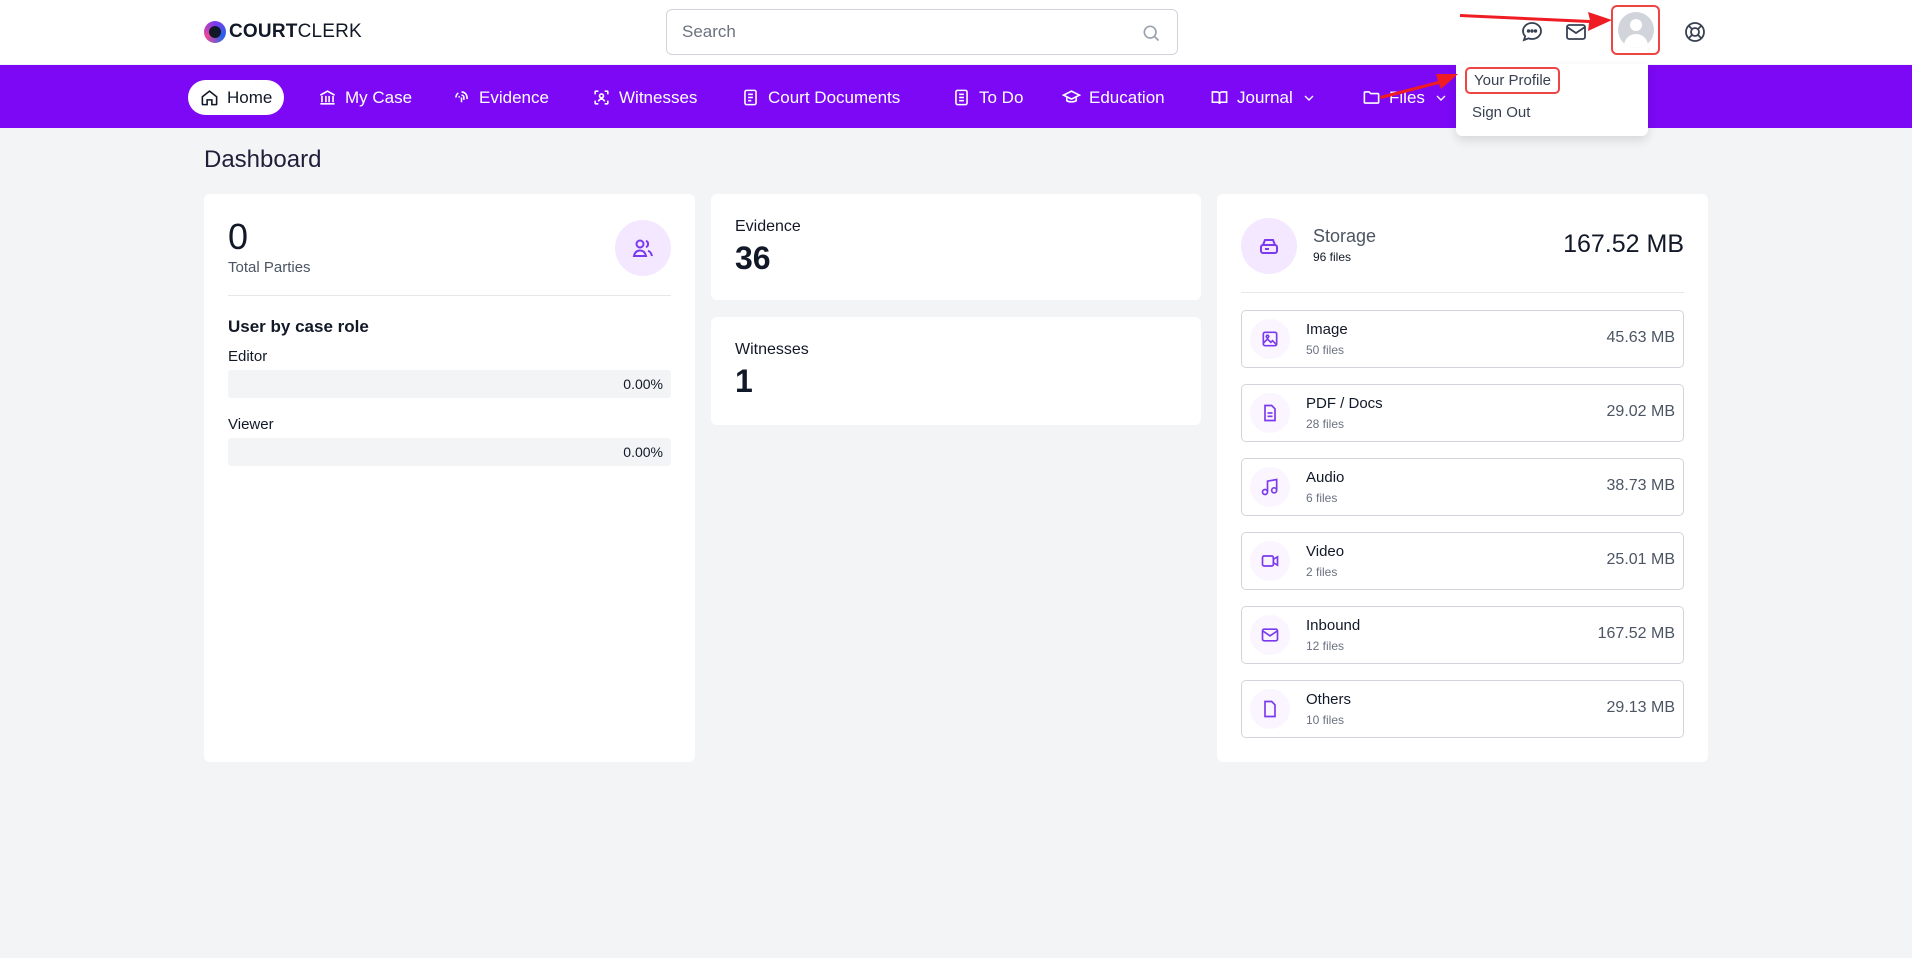 The height and width of the screenshot is (958, 1912). I want to click on storage-row-count: 28 files, so click(1325, 424).